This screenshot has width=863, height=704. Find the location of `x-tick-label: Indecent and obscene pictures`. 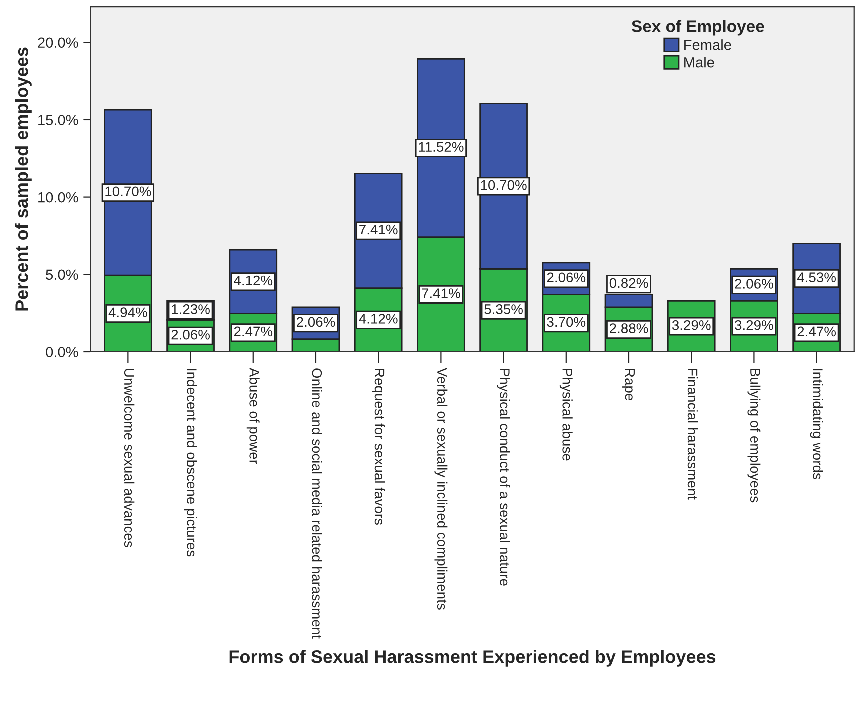

x-tick-label: Indecent and obscene pictures is located at coordinates (191, 463).